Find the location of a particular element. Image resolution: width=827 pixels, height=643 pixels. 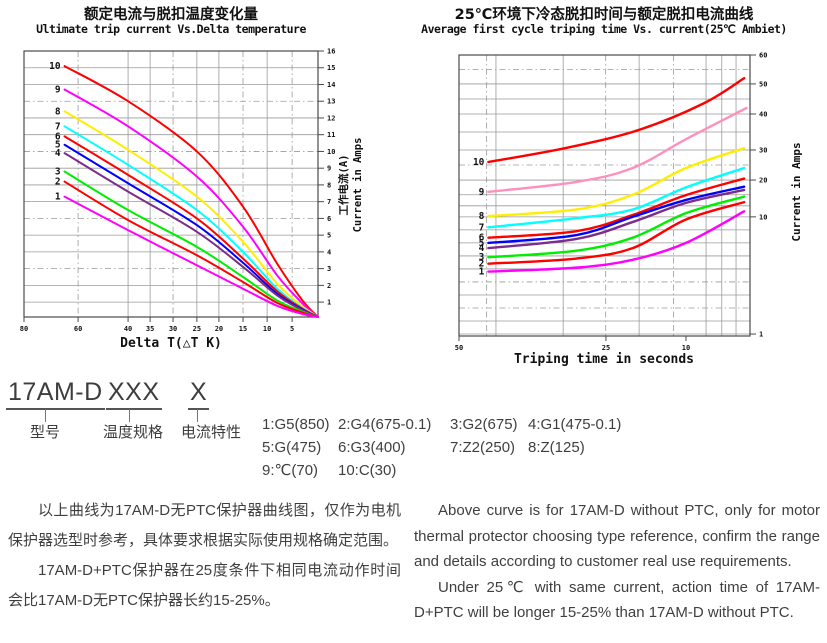

y-tick-label: 12 is located at coordinates (331, 118).